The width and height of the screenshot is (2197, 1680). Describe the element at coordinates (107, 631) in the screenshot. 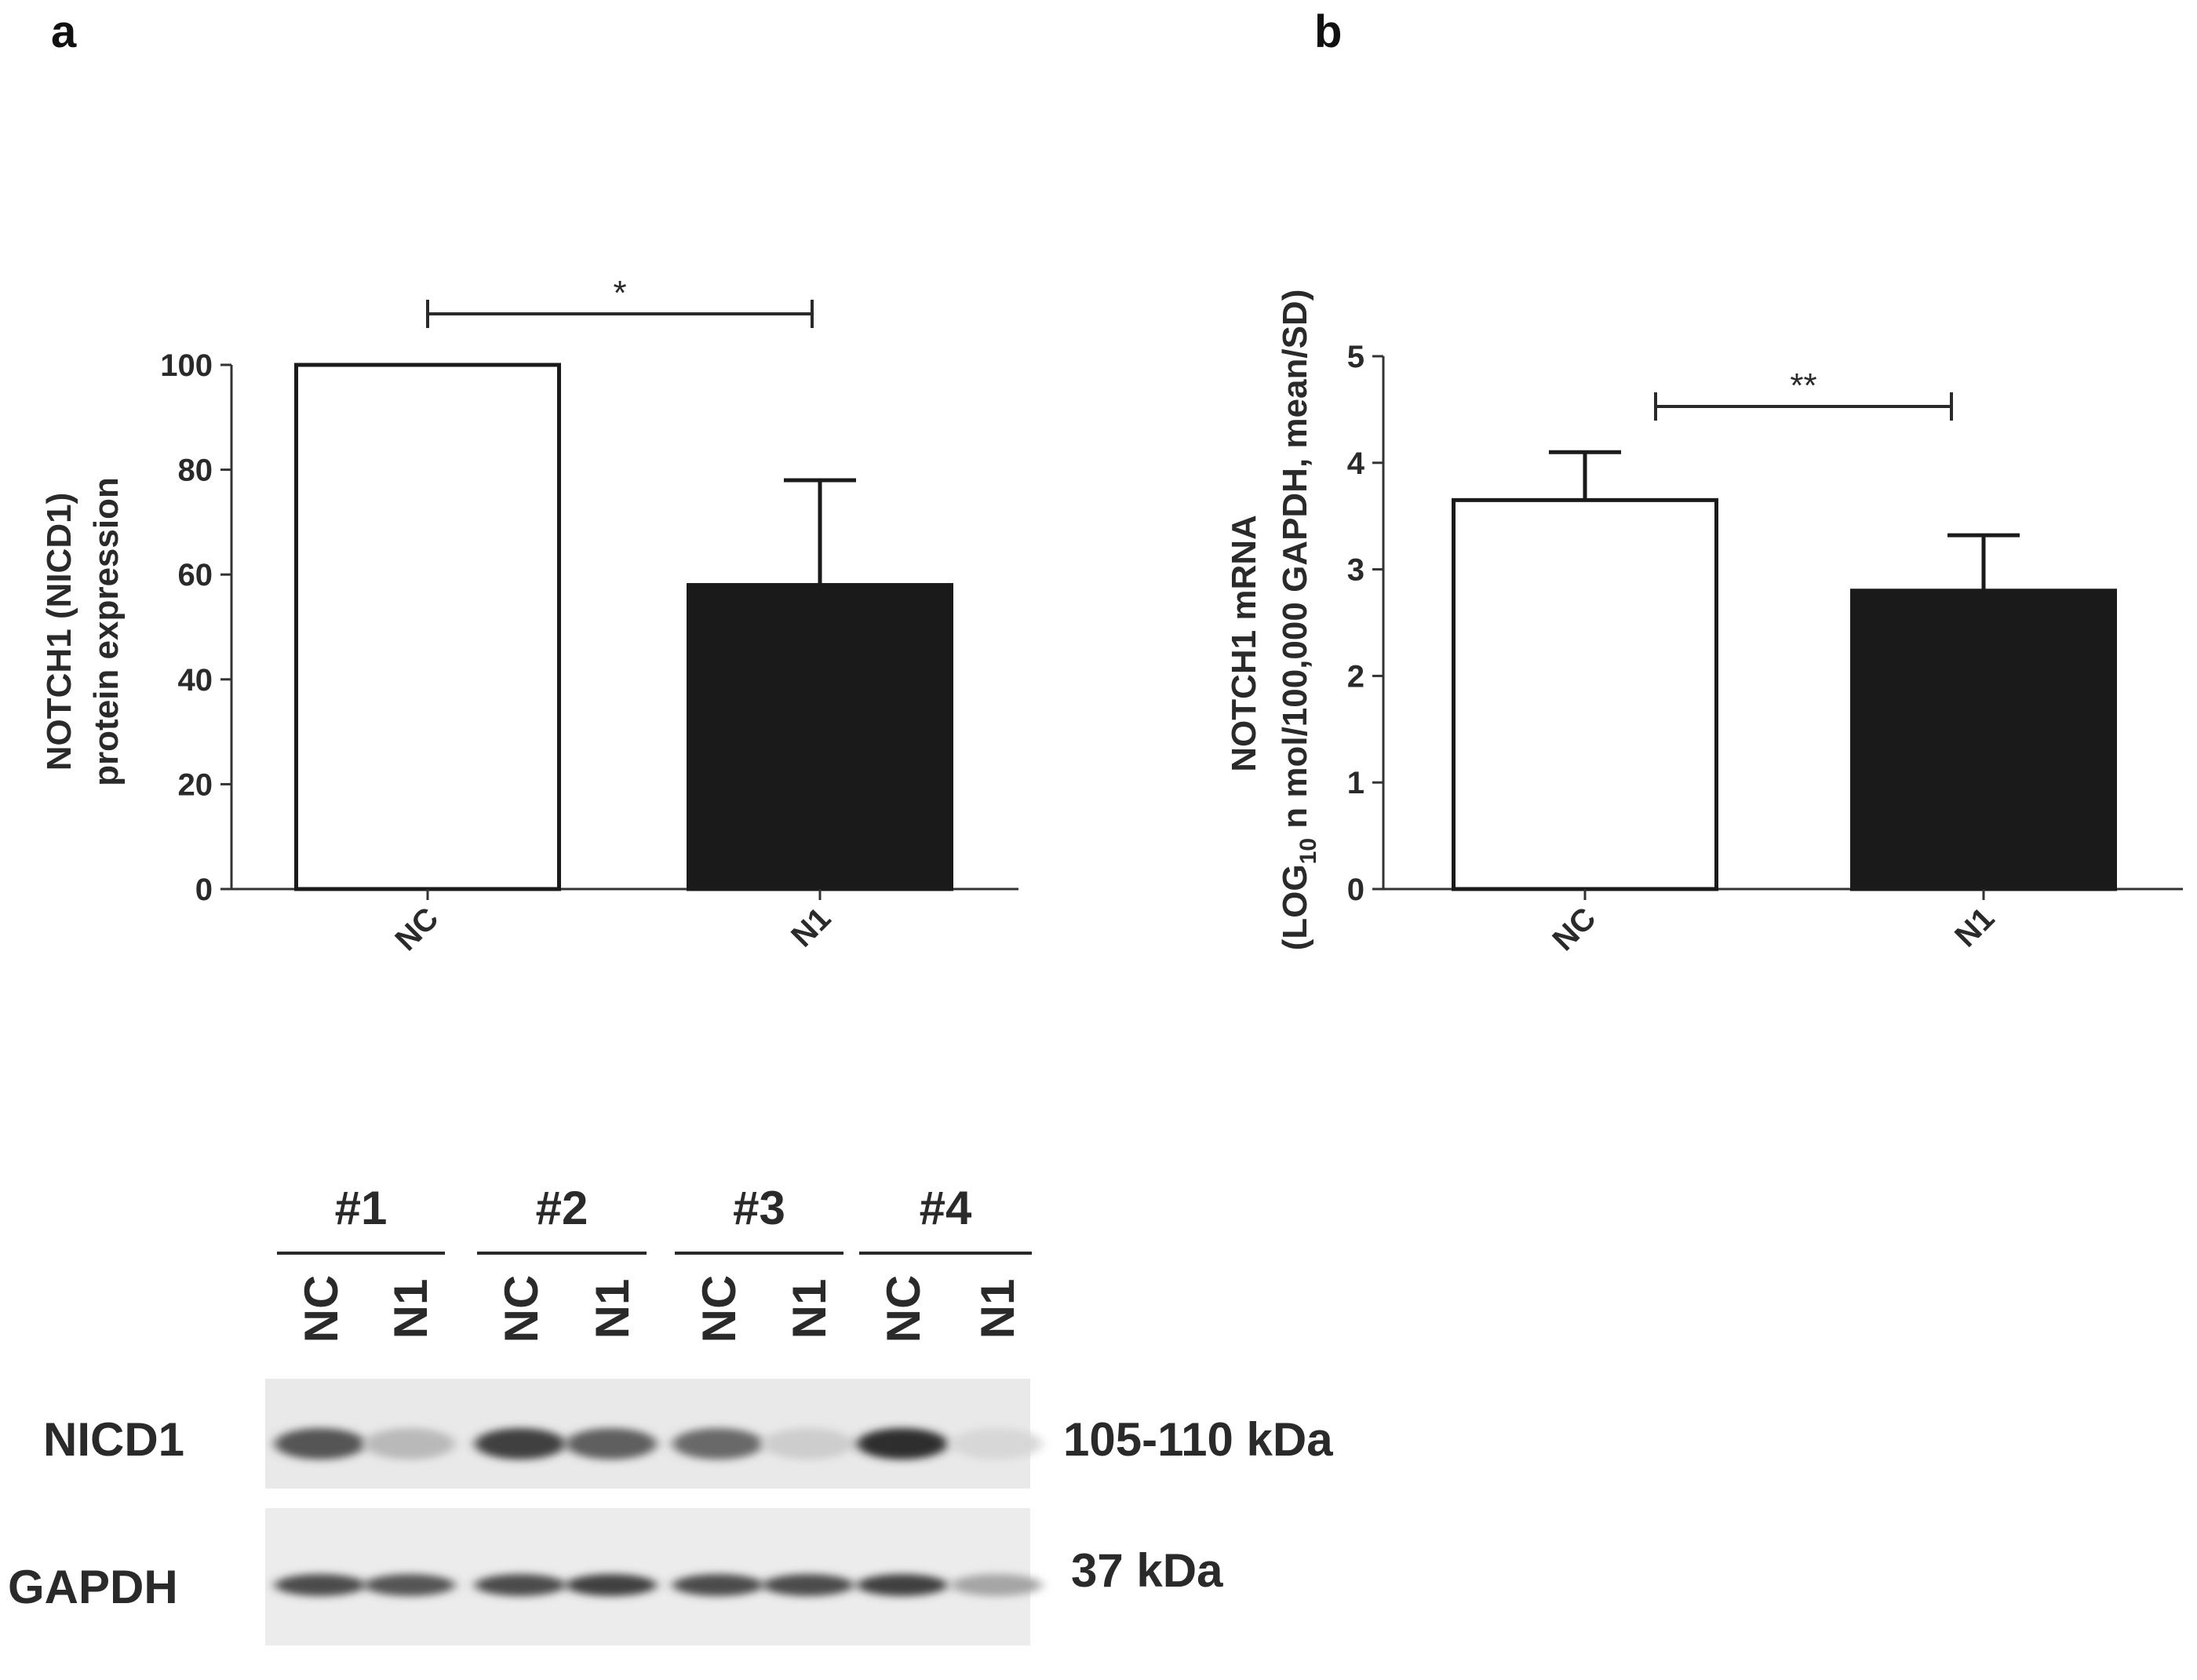

I see `chart-a-ylabel-line2: protein expression` at that location.